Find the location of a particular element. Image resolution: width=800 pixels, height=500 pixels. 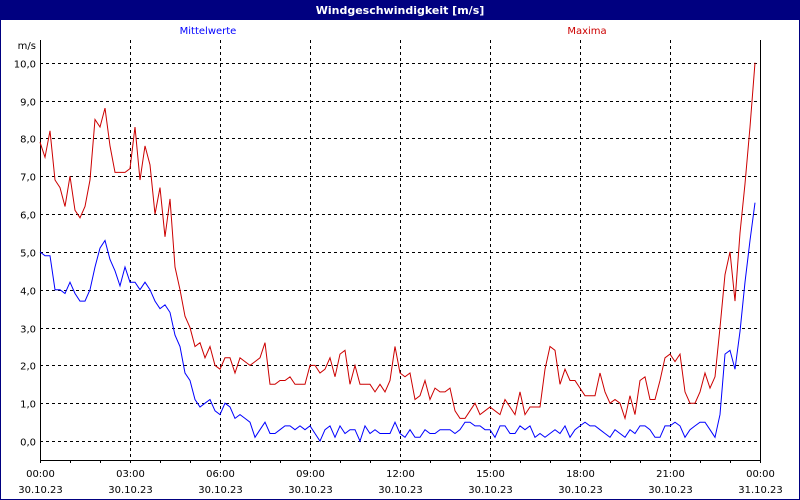

y-tick-label: 0,0 is located at coordinates (28, 443).